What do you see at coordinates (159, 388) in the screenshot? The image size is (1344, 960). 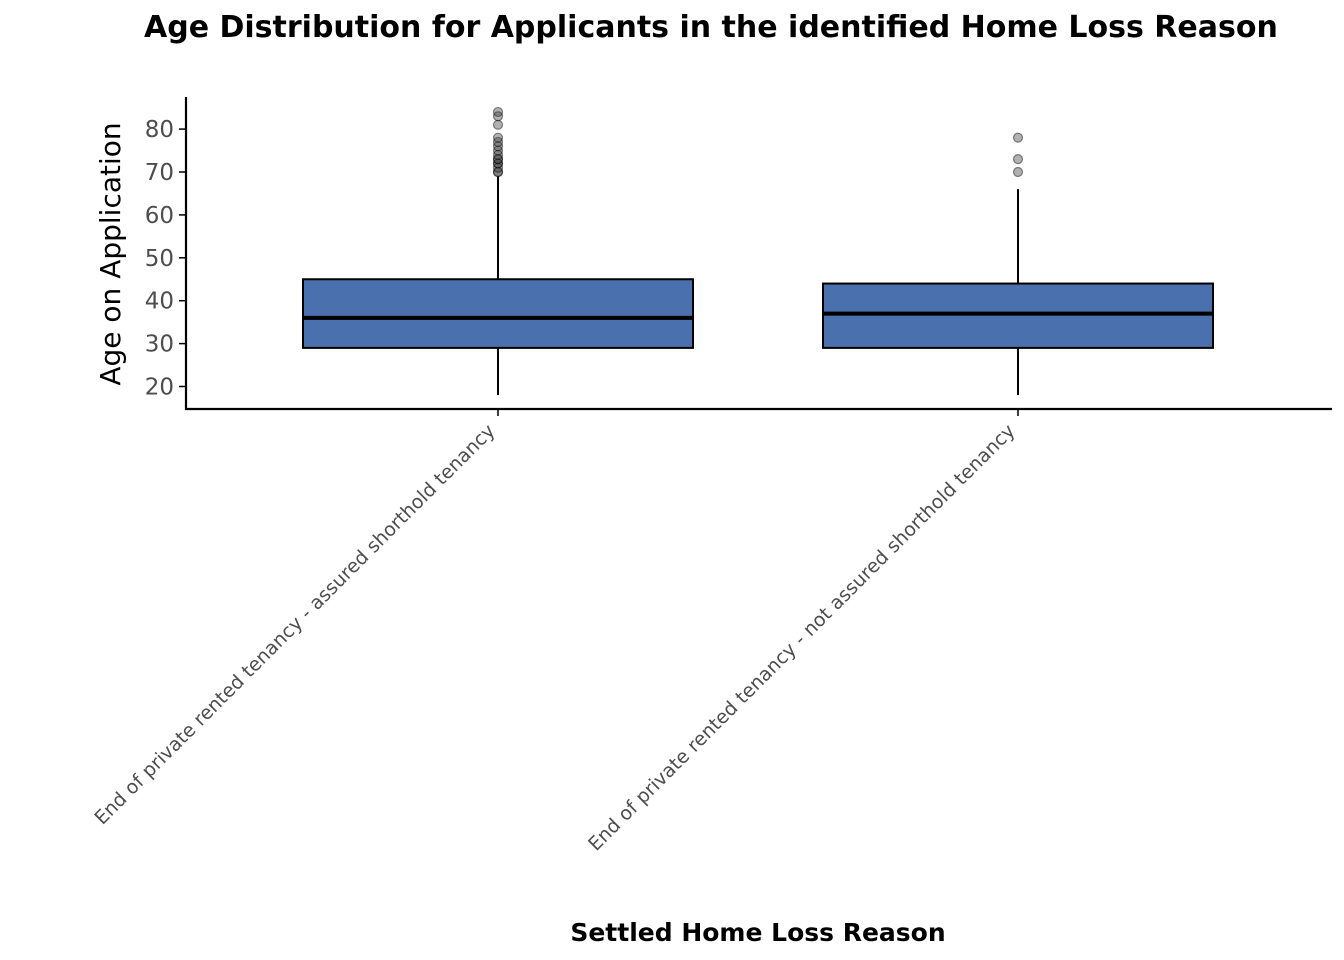 I see `y-tick-label: 20` at bounding box center [159, 388].